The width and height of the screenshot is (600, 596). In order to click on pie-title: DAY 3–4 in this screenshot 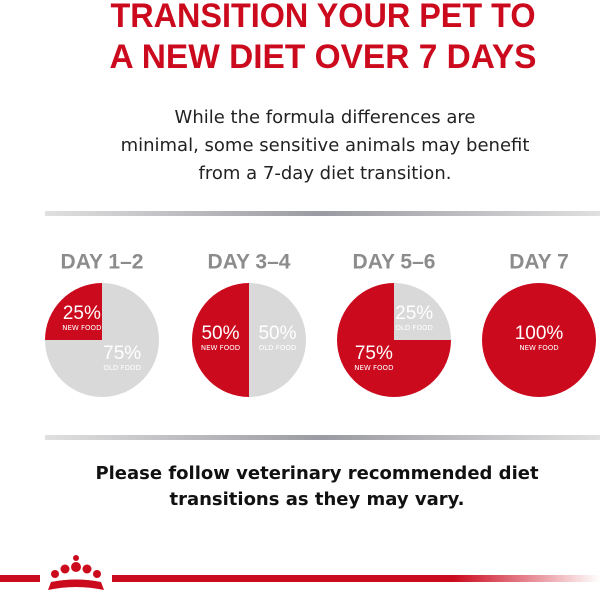, I will do `click(249, 262)`.